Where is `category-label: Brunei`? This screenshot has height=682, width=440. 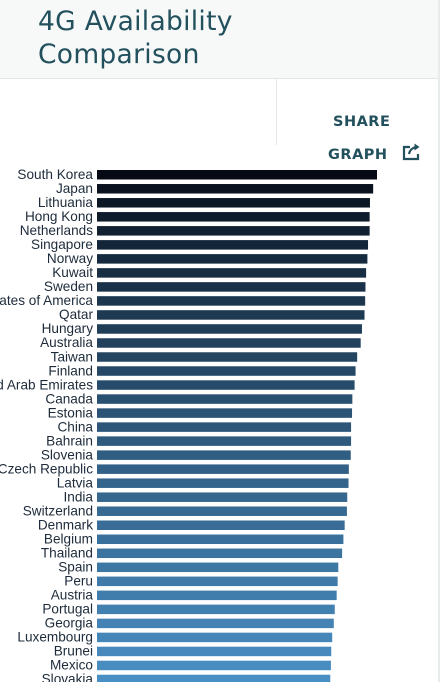
category-label: Brunei is located at coordinates (73, 651).